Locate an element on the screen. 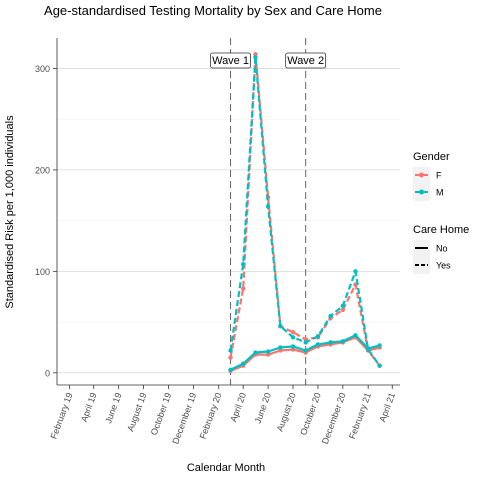 This screenshot has width=480, height=480. y-axis-label: Standardised Risk per 1,000 individuals is located at coordinates (10, 212).